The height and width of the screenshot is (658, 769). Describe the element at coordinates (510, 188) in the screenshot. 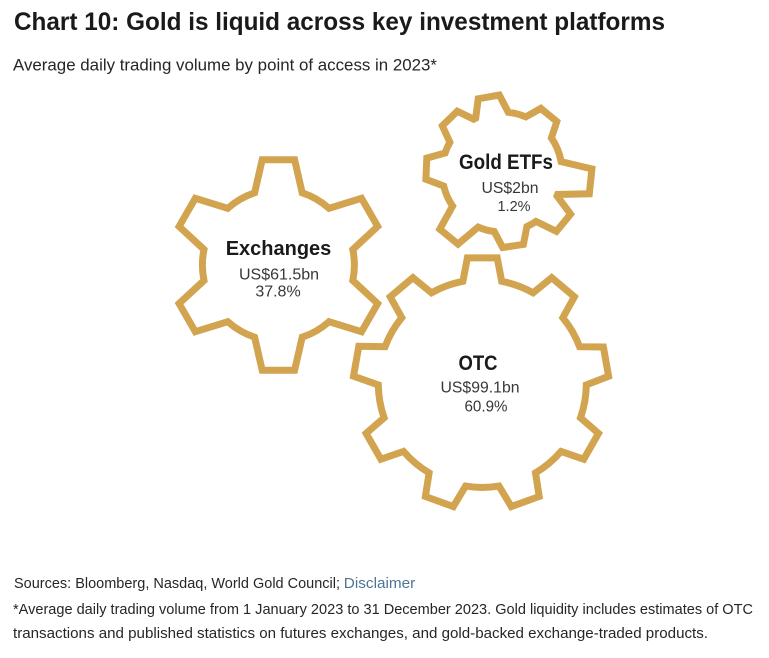

I see `svg-text: US$2bn` at that location.